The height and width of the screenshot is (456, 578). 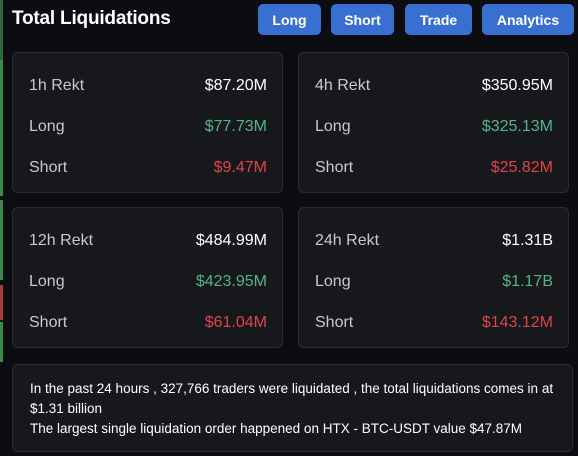 What do you see at coordinates (148, 282) in the screenshot?
I see `card-long-row: Long $423.95M` at bounding box center [148, 282].